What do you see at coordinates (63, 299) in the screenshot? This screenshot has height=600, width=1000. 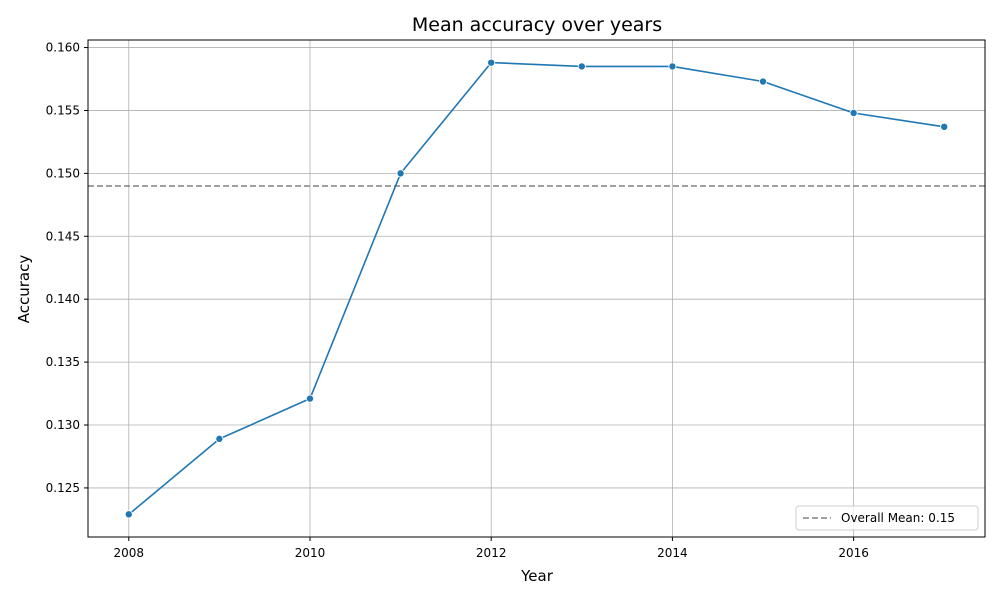 I see `y-tick-label: 0.140` at bounding box center [63, 299].